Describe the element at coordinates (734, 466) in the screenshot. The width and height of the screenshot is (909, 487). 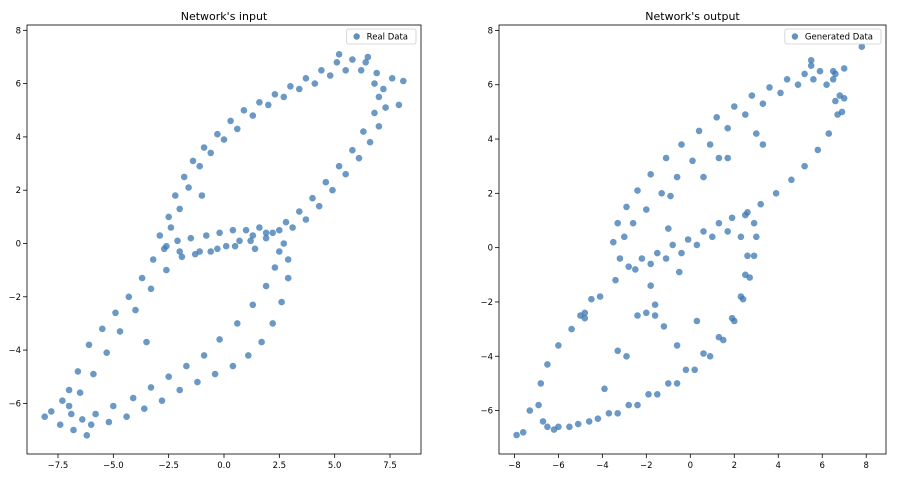
I see `x-tick-label: 2` at that location.